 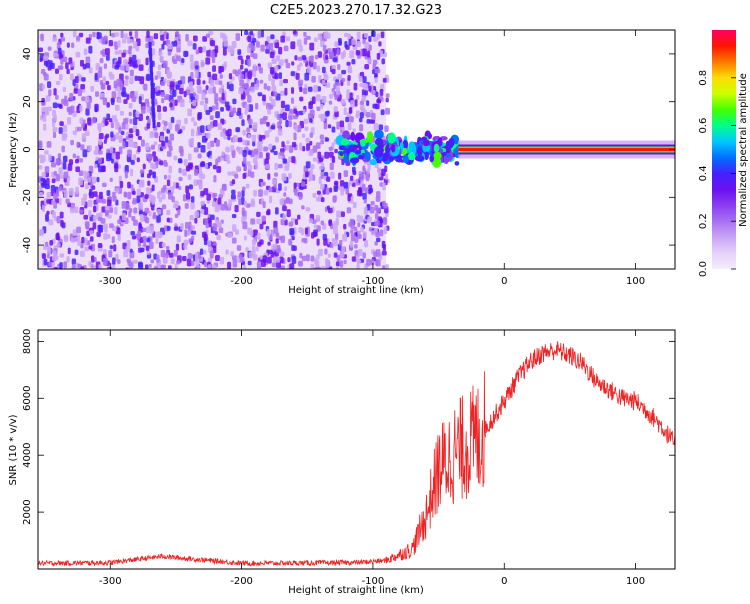 What do you see at coordinates (743, 150) in the screenshot?
I see `colorbar-label: Normalized spectral amplitude` at bounding box center [743, 150].